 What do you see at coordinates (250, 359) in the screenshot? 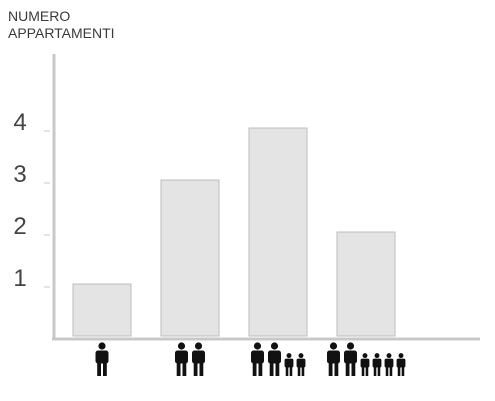
I see `x-category-icons` at bounding box center [250, 359].